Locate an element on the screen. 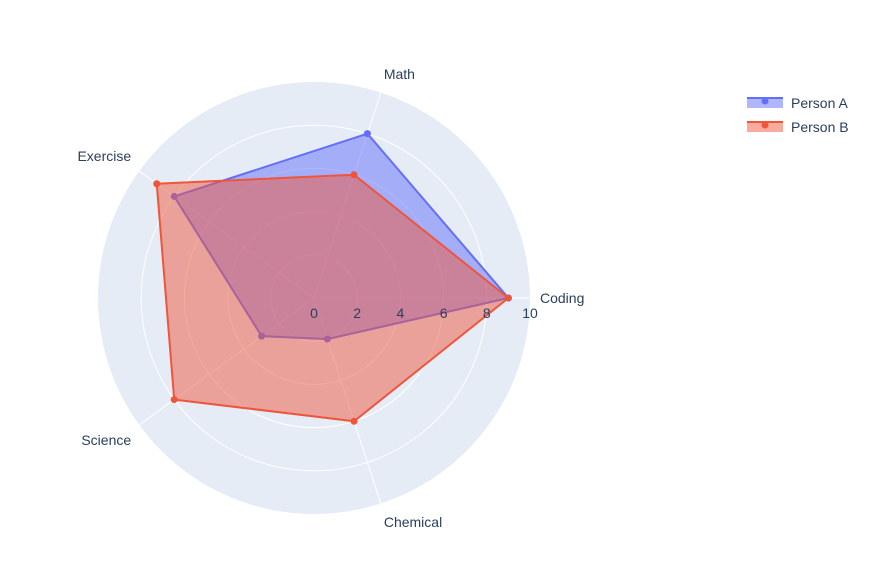 This screenshot has height=580, width=873. category-label: Coding is located at coordinates (562, 298).